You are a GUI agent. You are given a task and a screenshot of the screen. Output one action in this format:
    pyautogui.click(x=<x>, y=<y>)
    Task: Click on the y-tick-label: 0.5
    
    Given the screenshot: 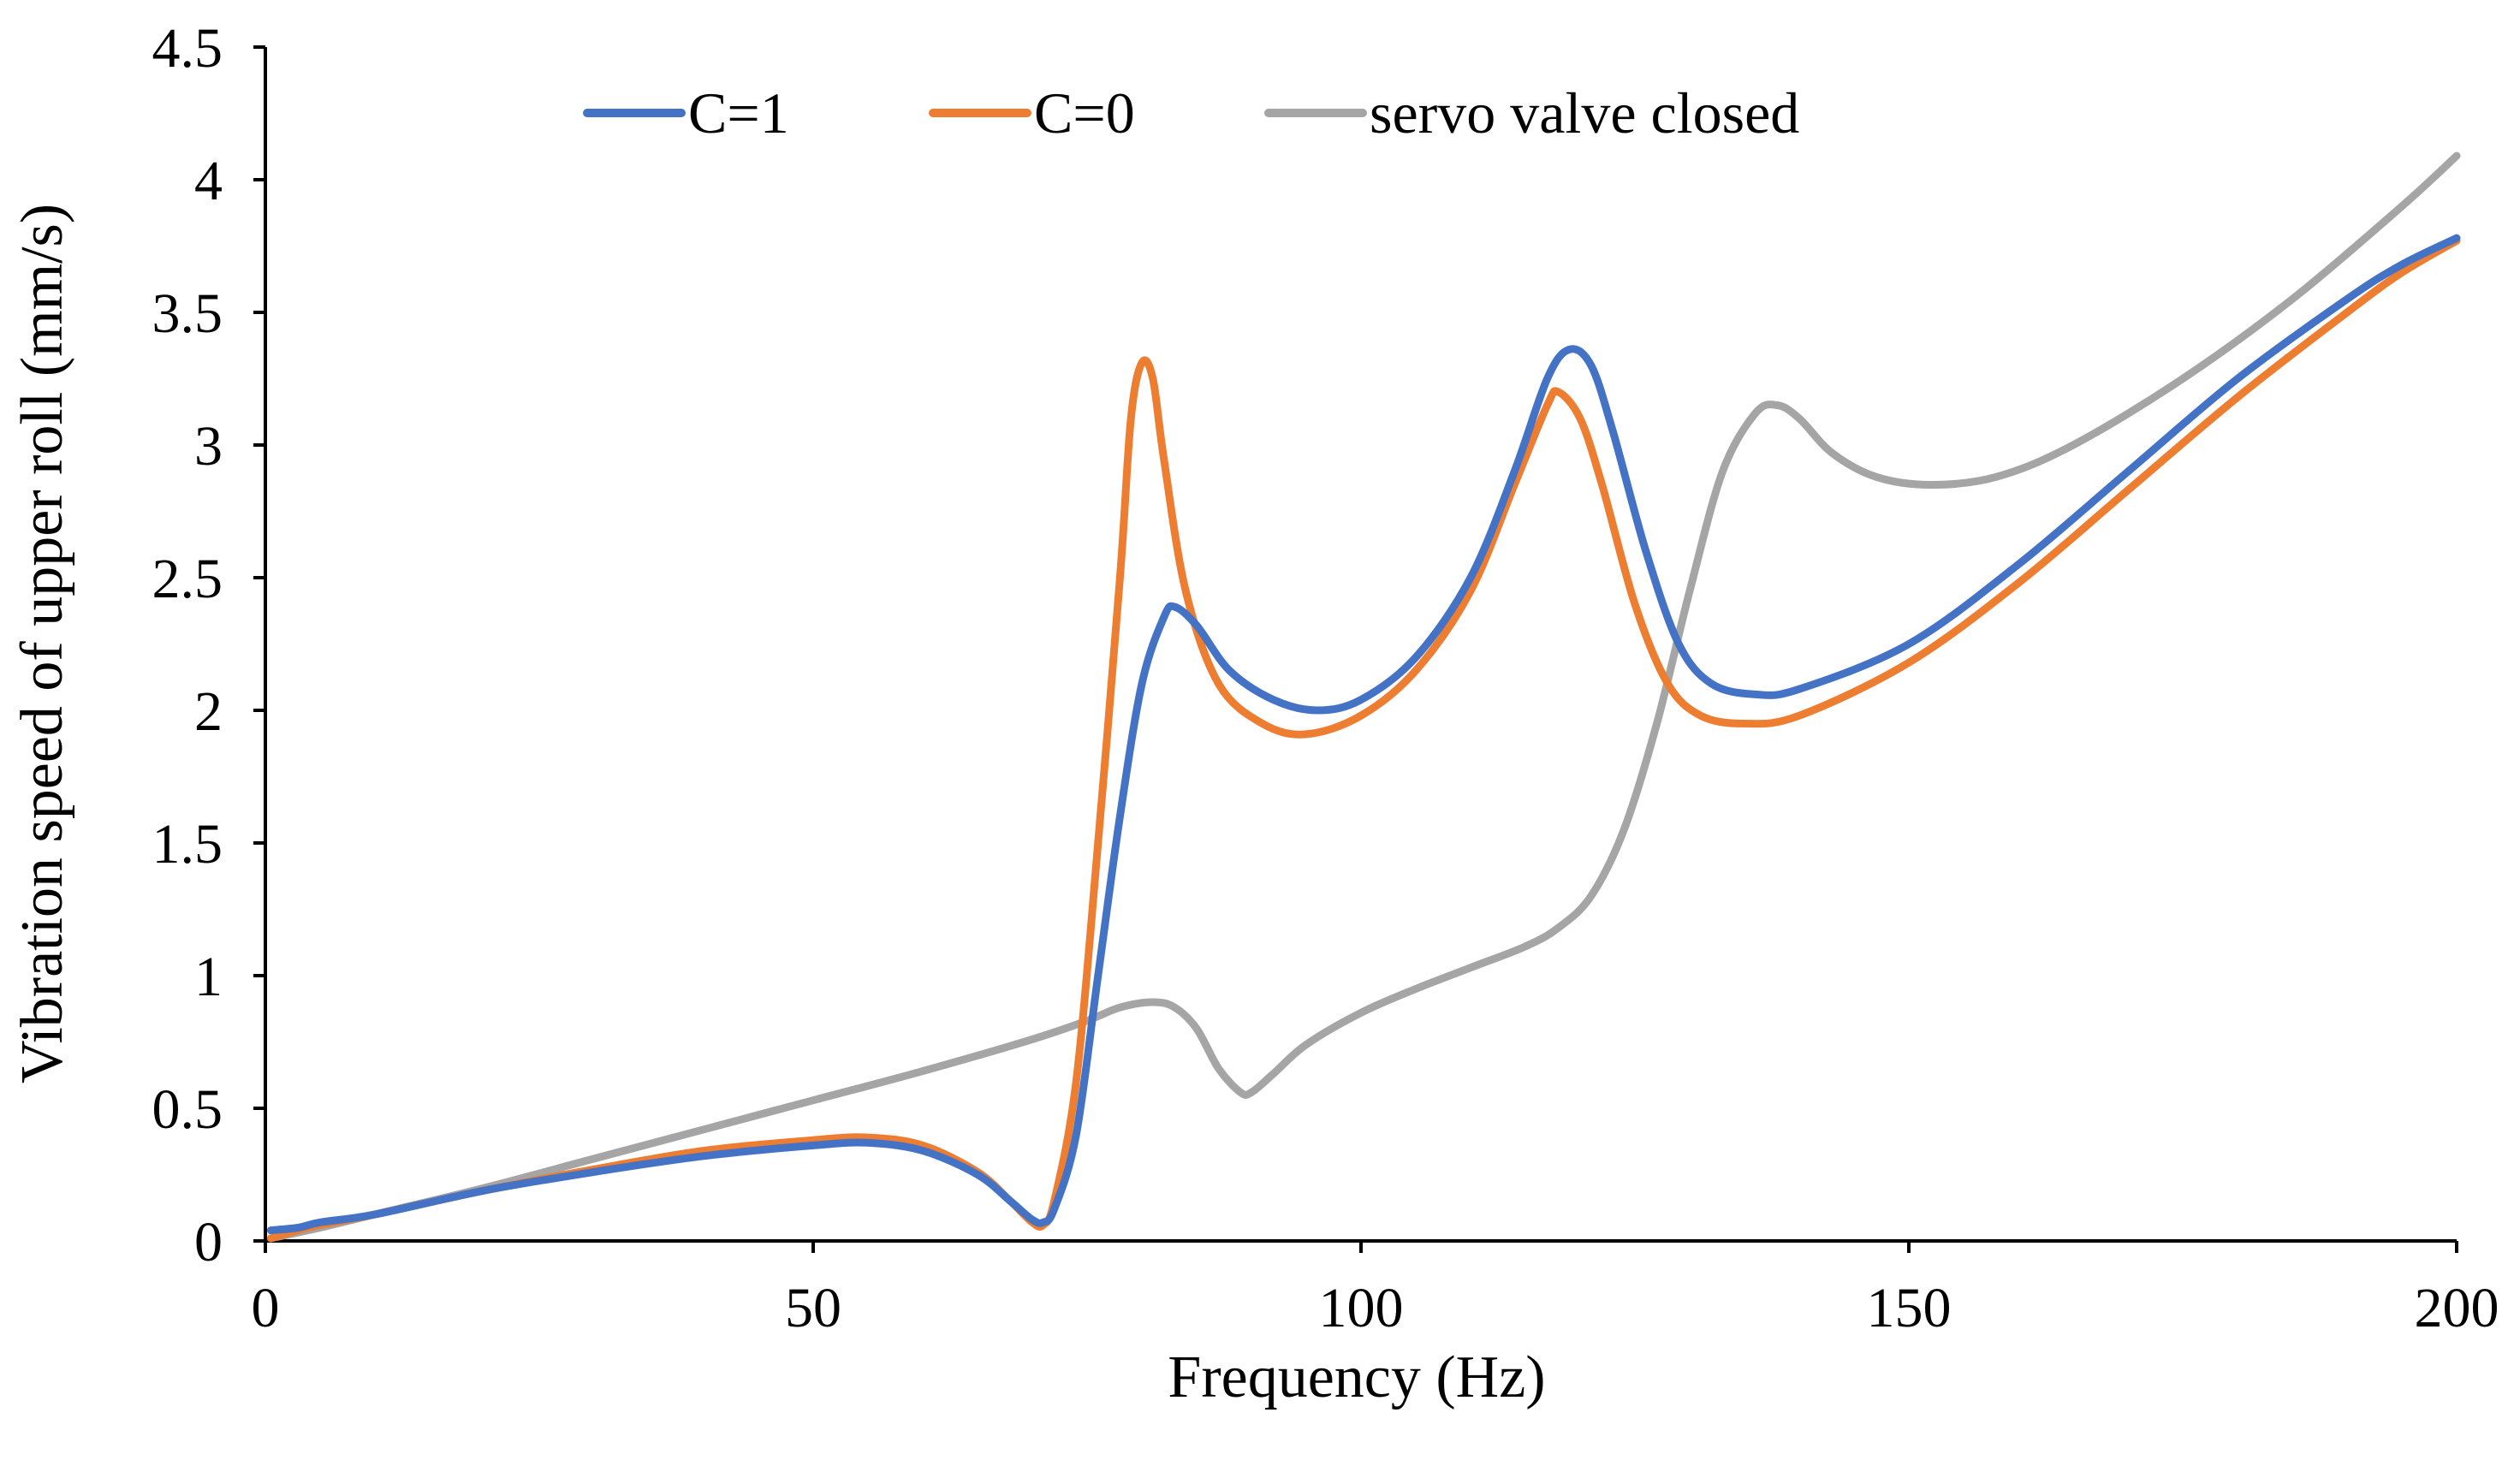 What is the action you would take?
    pyautogui.click(x=187, y=1109)
    